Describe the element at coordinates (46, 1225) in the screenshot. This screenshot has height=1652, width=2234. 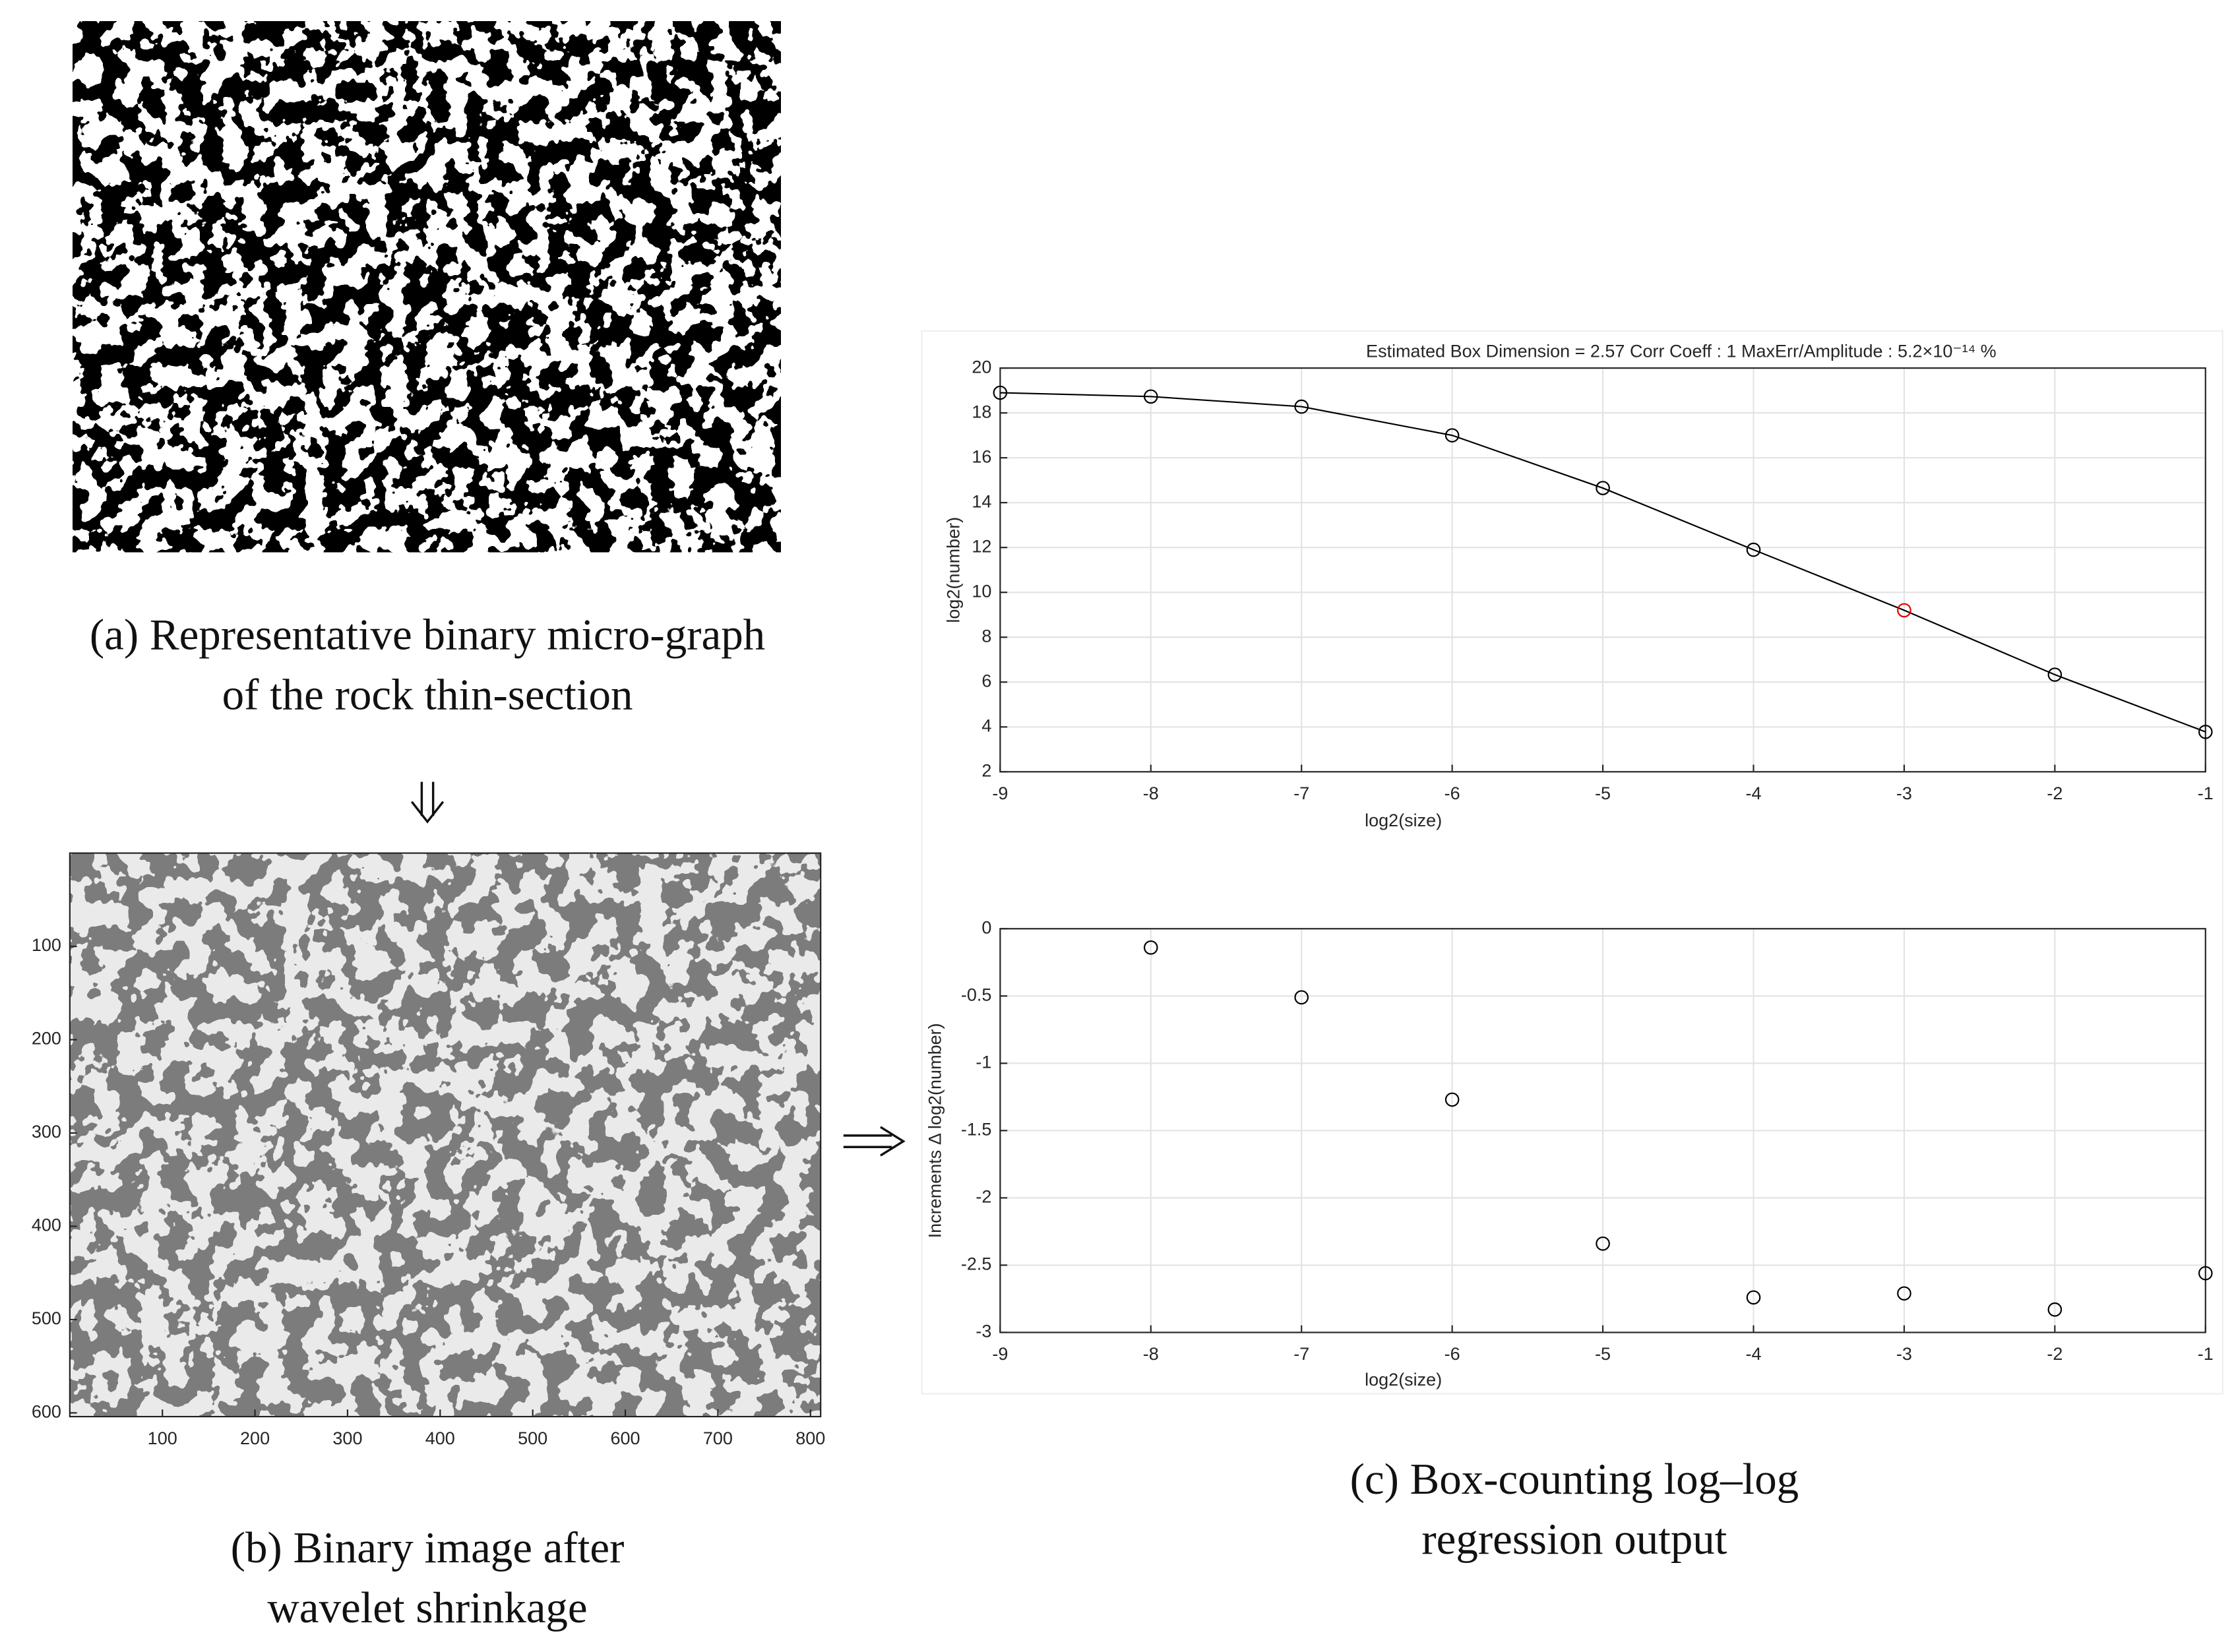
I see `y-tick-label: 400` at that location.